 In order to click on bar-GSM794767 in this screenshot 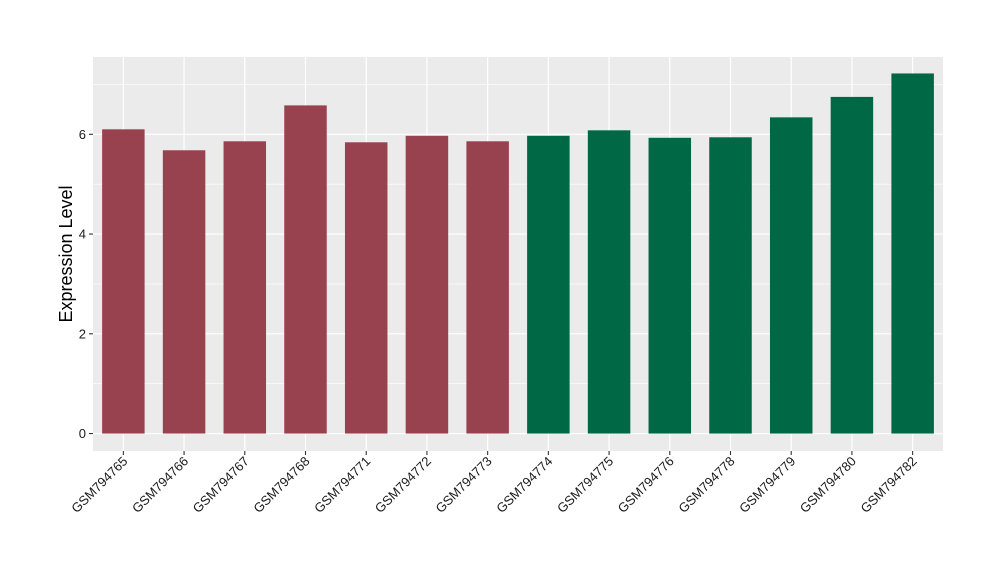, I will do `click(245, 287)`.